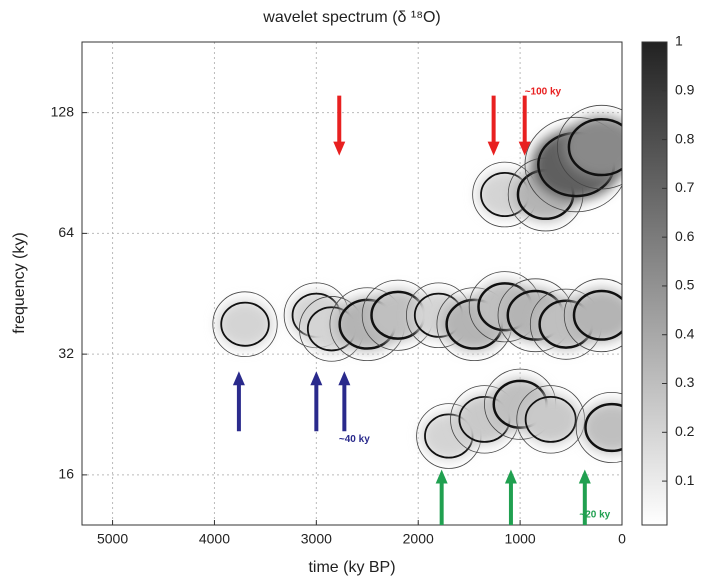  I want to click on colorbar-tick-label: 0.1, so click(685, 480).